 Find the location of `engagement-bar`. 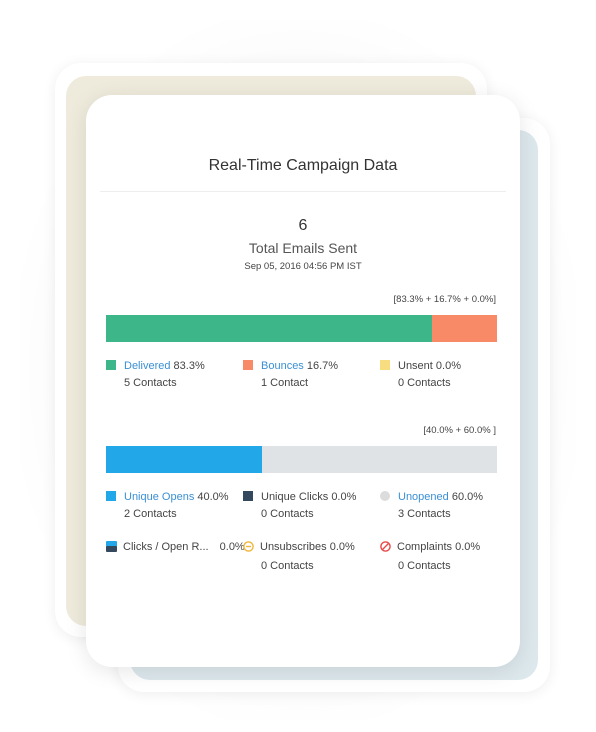

engagement-bar is located at coordinates (301, 459).